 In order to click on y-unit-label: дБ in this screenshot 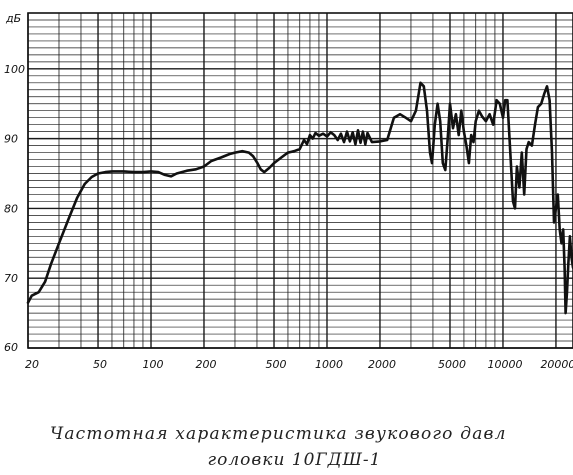, I will do `click(13, 18)`.